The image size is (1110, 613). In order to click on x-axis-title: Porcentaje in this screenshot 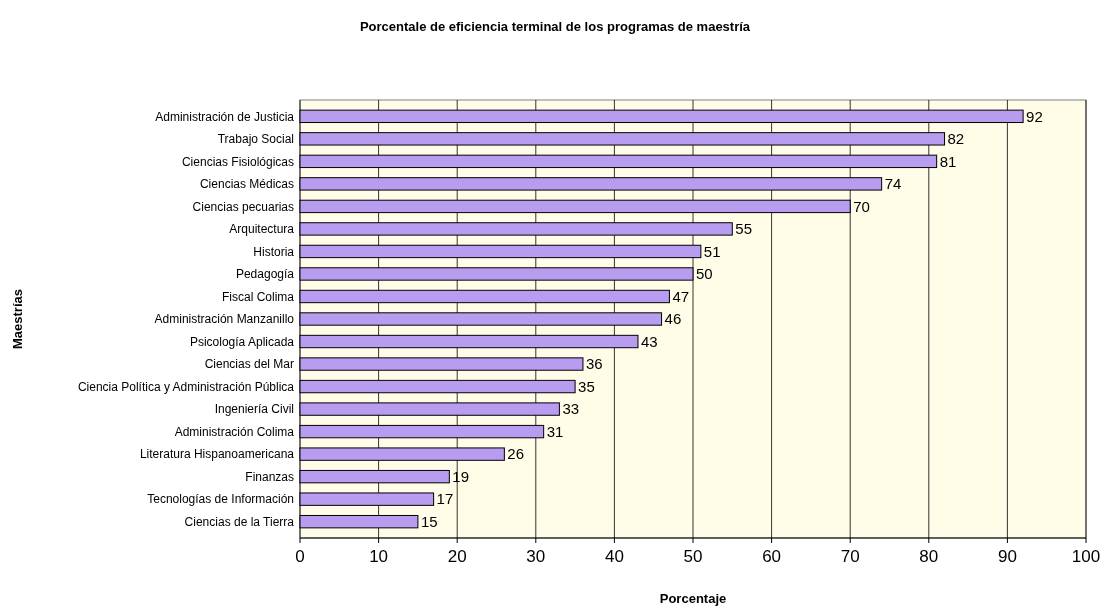, I will do `click(693, 598)`.